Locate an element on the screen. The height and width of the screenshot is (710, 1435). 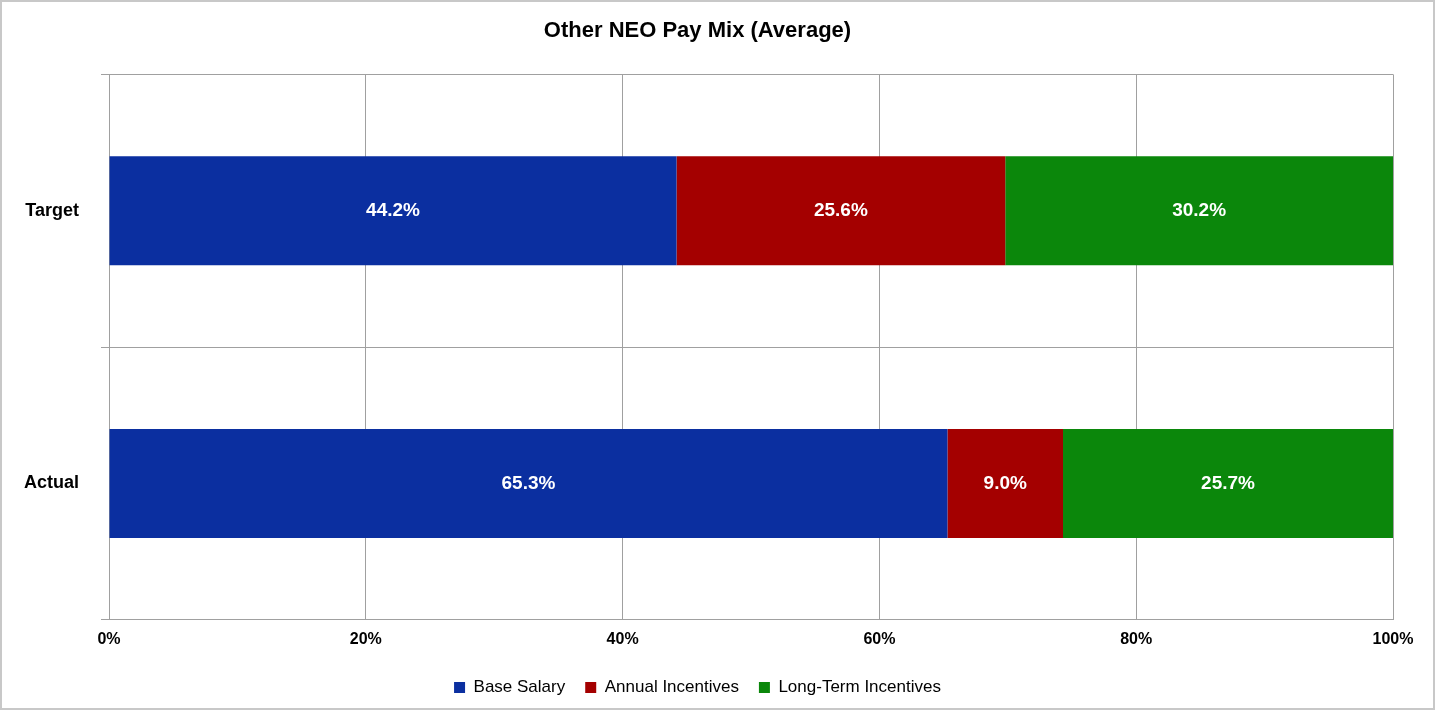
x-tick-label: 40% is located at coordinates (622, 638).